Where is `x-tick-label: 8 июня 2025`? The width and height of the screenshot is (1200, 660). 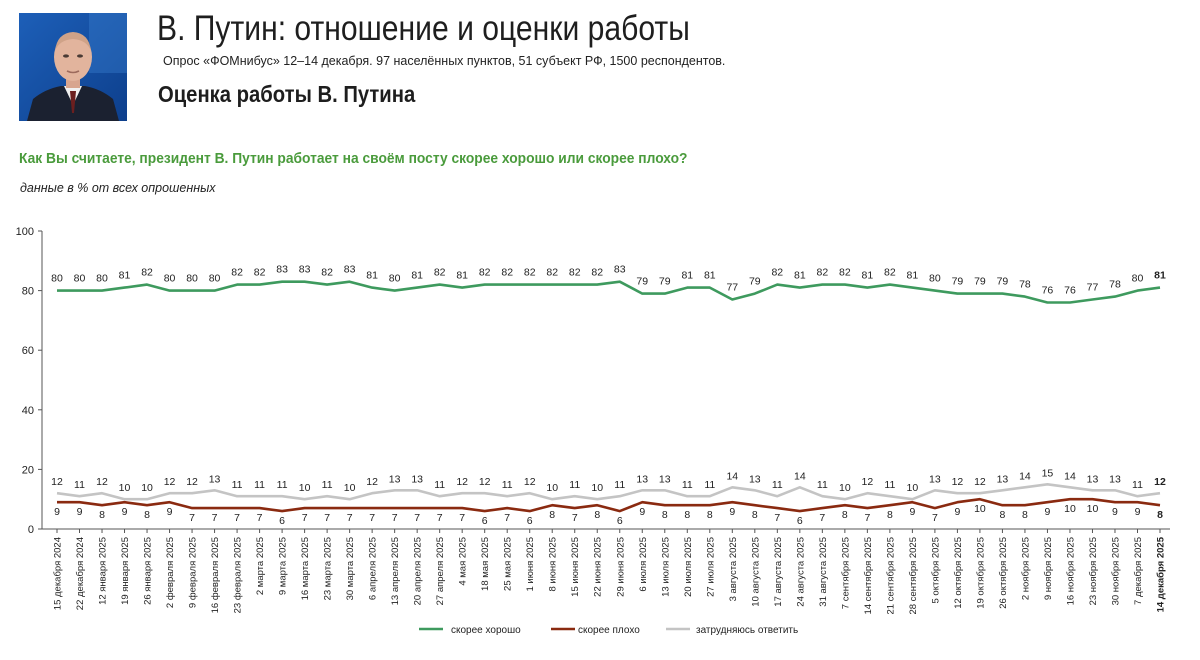
x-tick-label: 8 июня 2025 is located at coordinates (553, 564).